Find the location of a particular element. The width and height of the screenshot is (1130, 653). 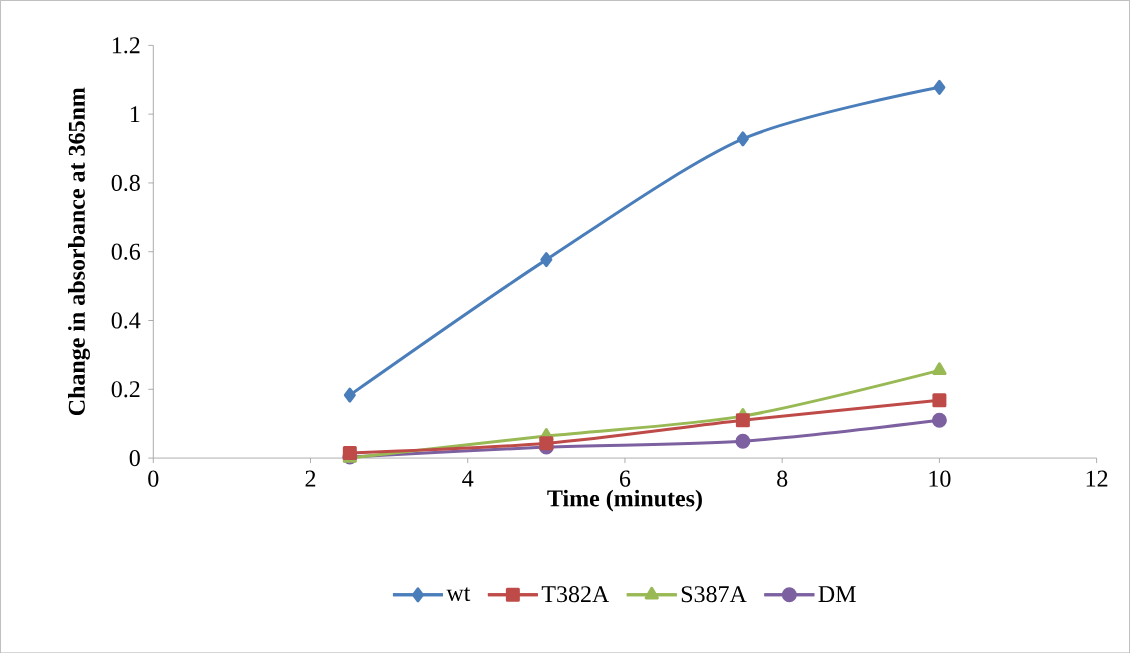

y-tick-label: 0.6 is located at coordinates (126, 251).